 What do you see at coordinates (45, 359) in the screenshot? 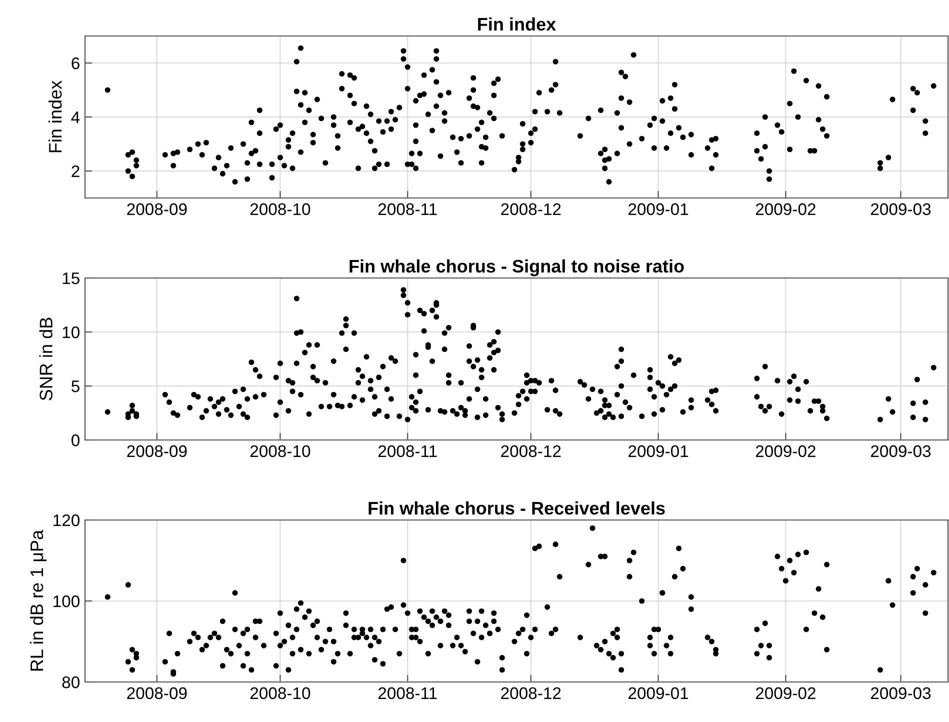
I see `y-axis-title: SNR in dB` at bounding box center [45, 359].